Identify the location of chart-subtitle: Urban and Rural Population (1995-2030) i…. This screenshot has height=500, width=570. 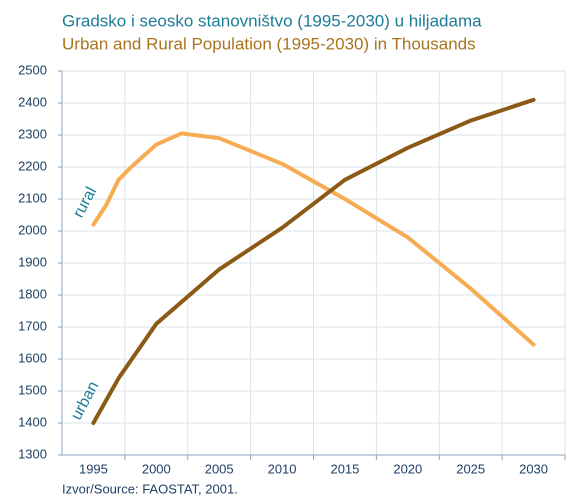
(269, 43).